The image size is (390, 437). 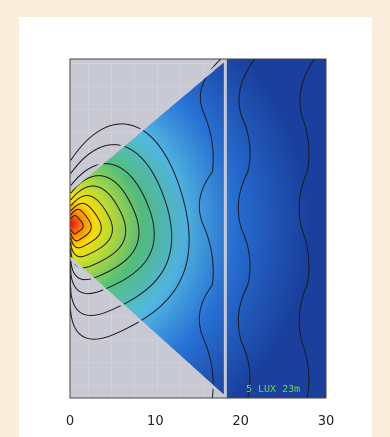 I want to click on x-axis: 0 10 20 30, so click(x=200, y=421).